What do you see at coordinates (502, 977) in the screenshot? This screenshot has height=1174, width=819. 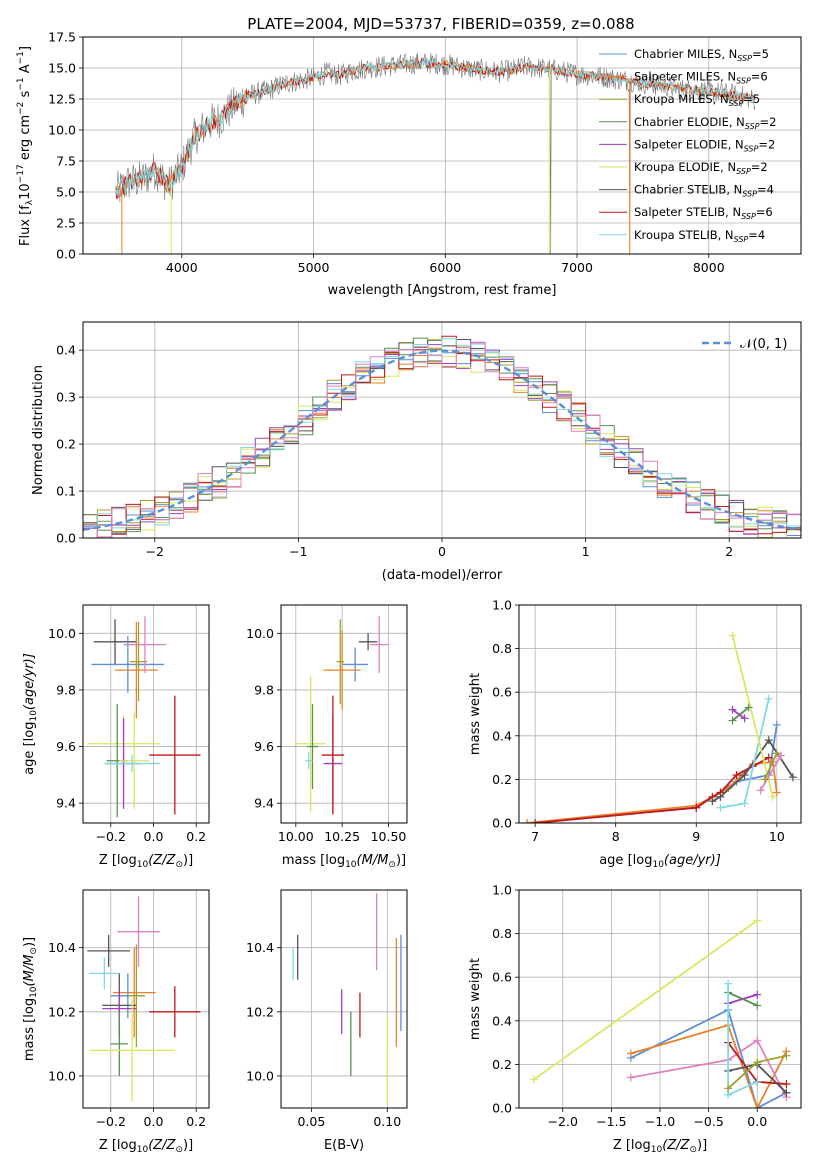 I see `y-tick-label: 0.6` at bounding box center [502, 977].